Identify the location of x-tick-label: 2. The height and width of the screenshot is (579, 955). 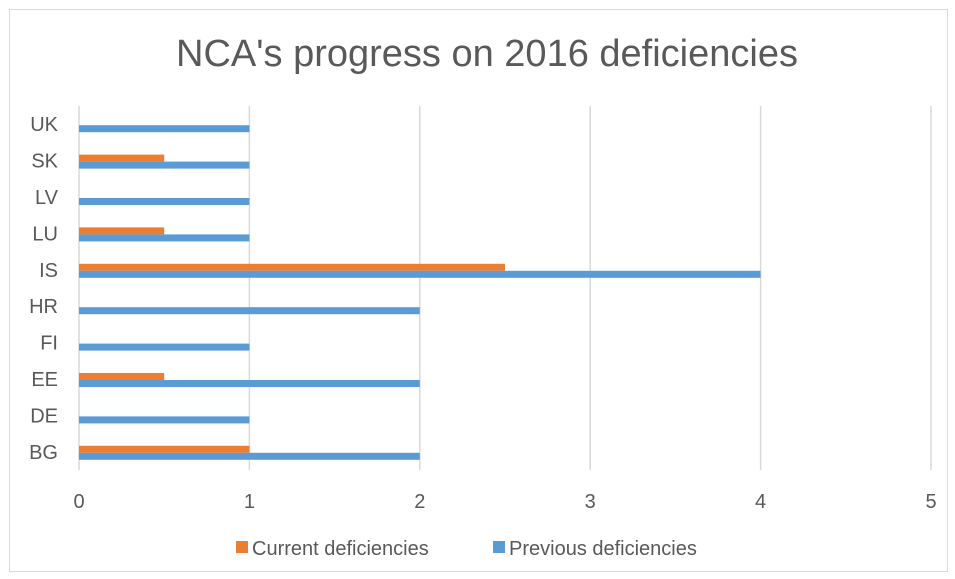
(419, 502).